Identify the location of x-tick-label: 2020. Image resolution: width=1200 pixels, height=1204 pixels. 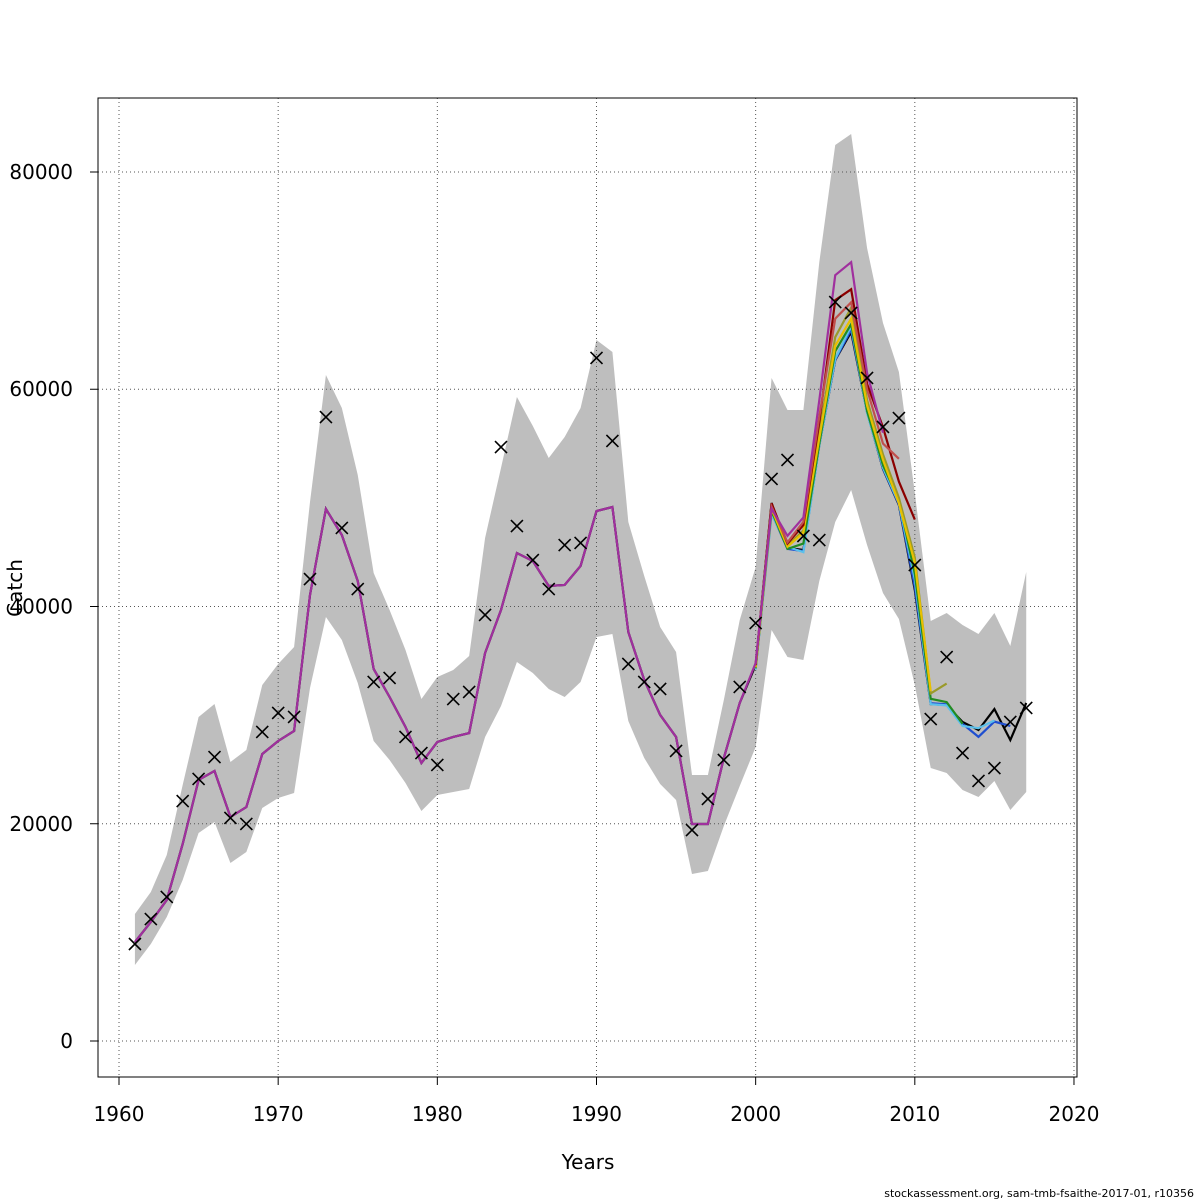
(1074, 1114).